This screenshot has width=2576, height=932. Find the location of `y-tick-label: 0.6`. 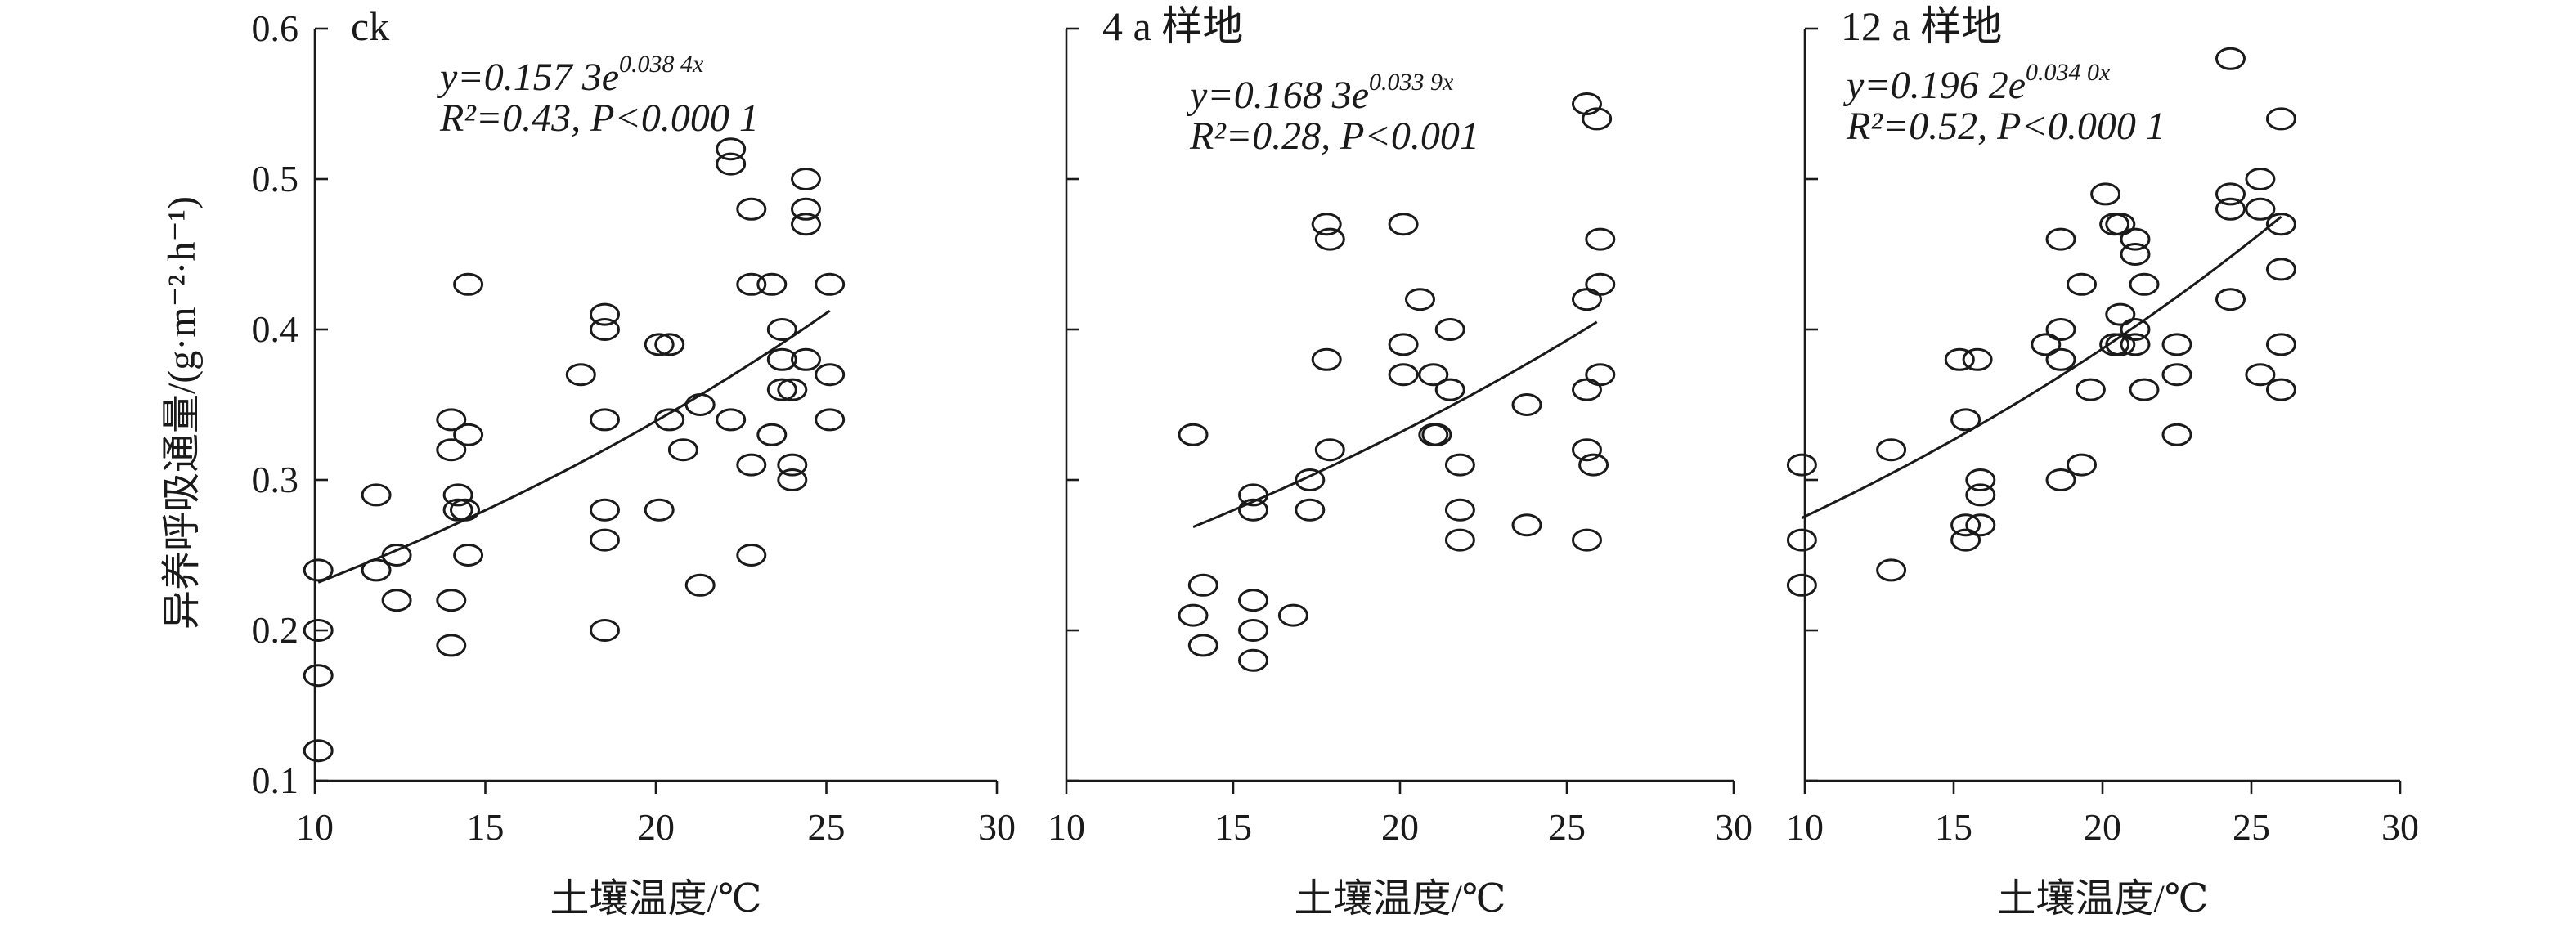

y-tick-label: 0.6 is located at coordinates (275, 28).